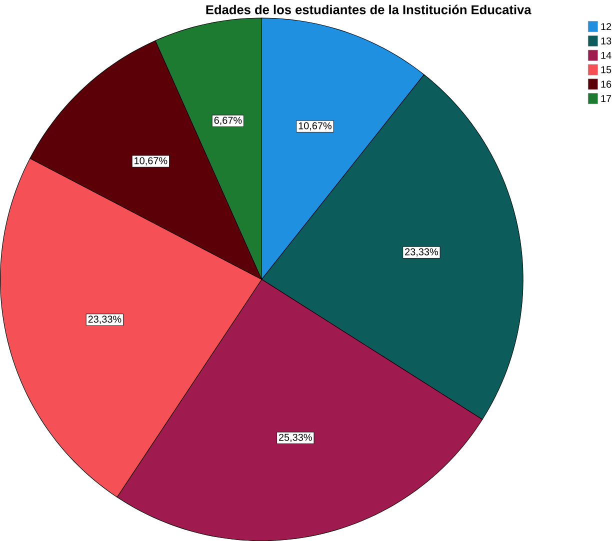  What do you see at coordinates (606, 98) in the screenshot?
I see `legend-label: 17` at bounding box center [606, 98].